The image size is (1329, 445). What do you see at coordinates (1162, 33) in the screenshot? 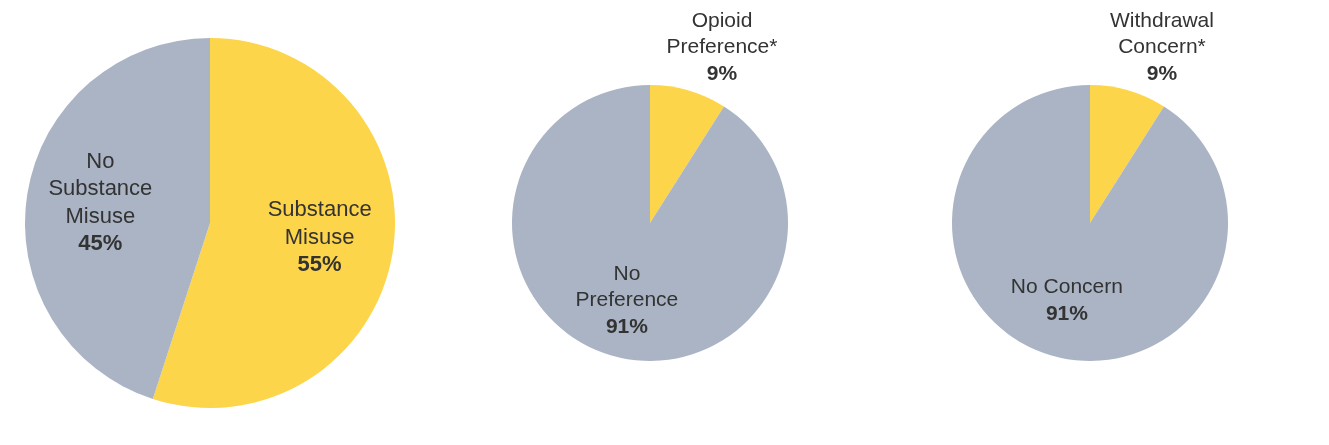
I see `slice-label: Withdrawal Concern*` at bounding box center [1162, 33].